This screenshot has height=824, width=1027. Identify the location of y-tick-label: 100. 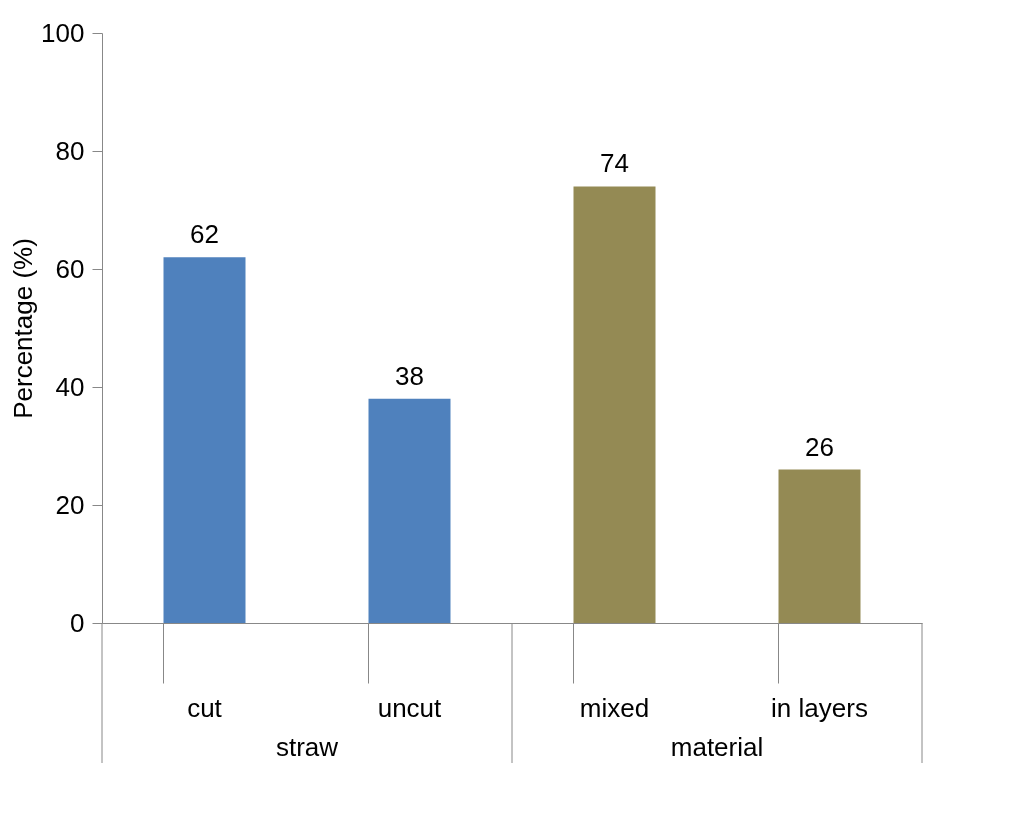
(63, 32).